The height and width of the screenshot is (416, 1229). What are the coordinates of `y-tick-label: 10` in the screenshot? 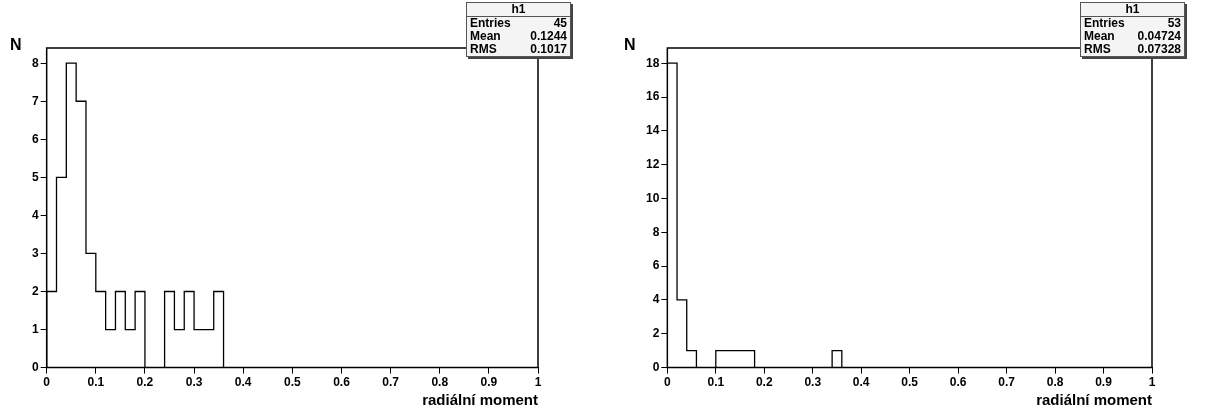 It's located at (652, 197).